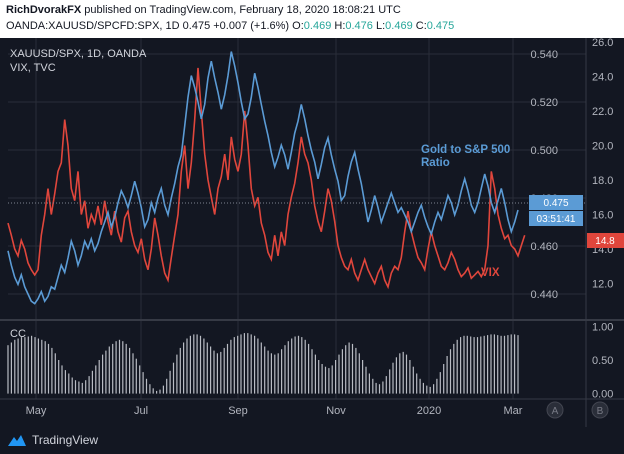 This screenshot has width=624, height=454. Describe the element at coordinates (602, 112) in the screenshot. I see `right-tick-label: 22.0` at that location.